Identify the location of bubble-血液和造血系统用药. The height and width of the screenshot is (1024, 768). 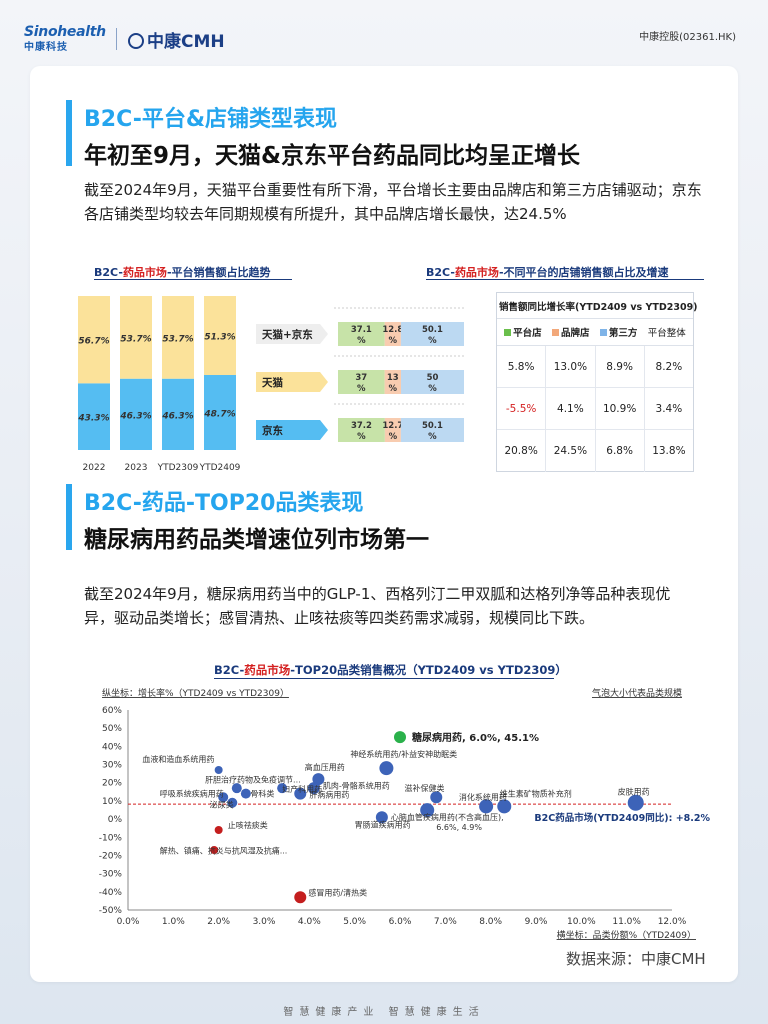
(218, 770).